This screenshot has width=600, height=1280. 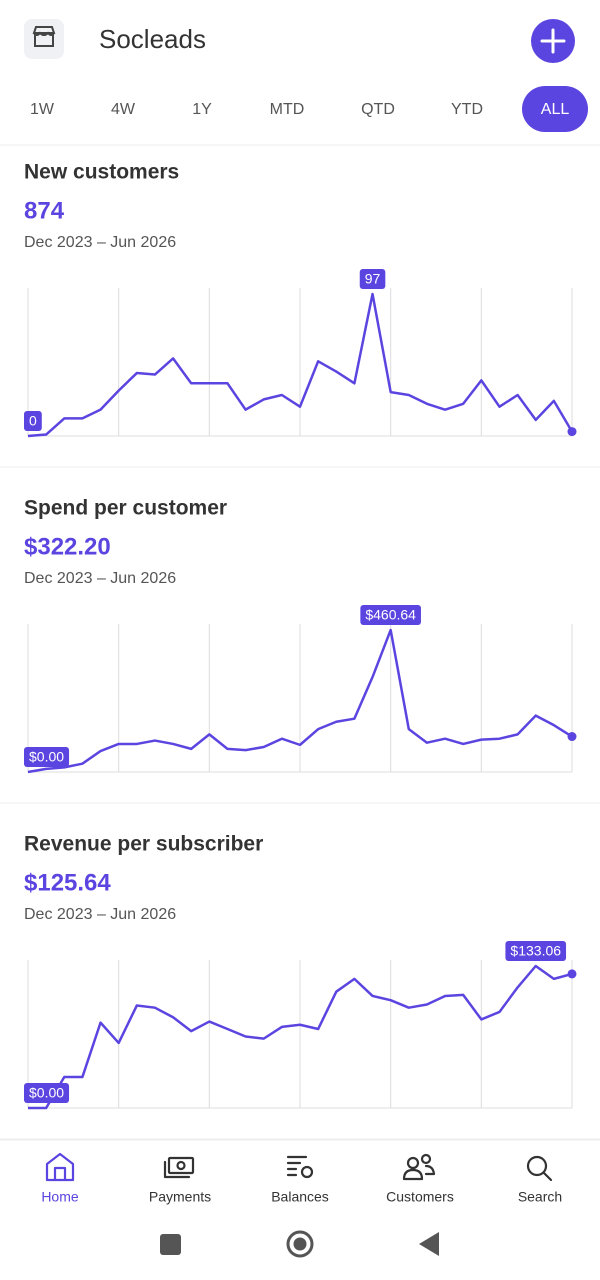 What do you see at coordinates (44, 36) in the screenshot?
I see `logo-icon` at bounding box center [44, 36].